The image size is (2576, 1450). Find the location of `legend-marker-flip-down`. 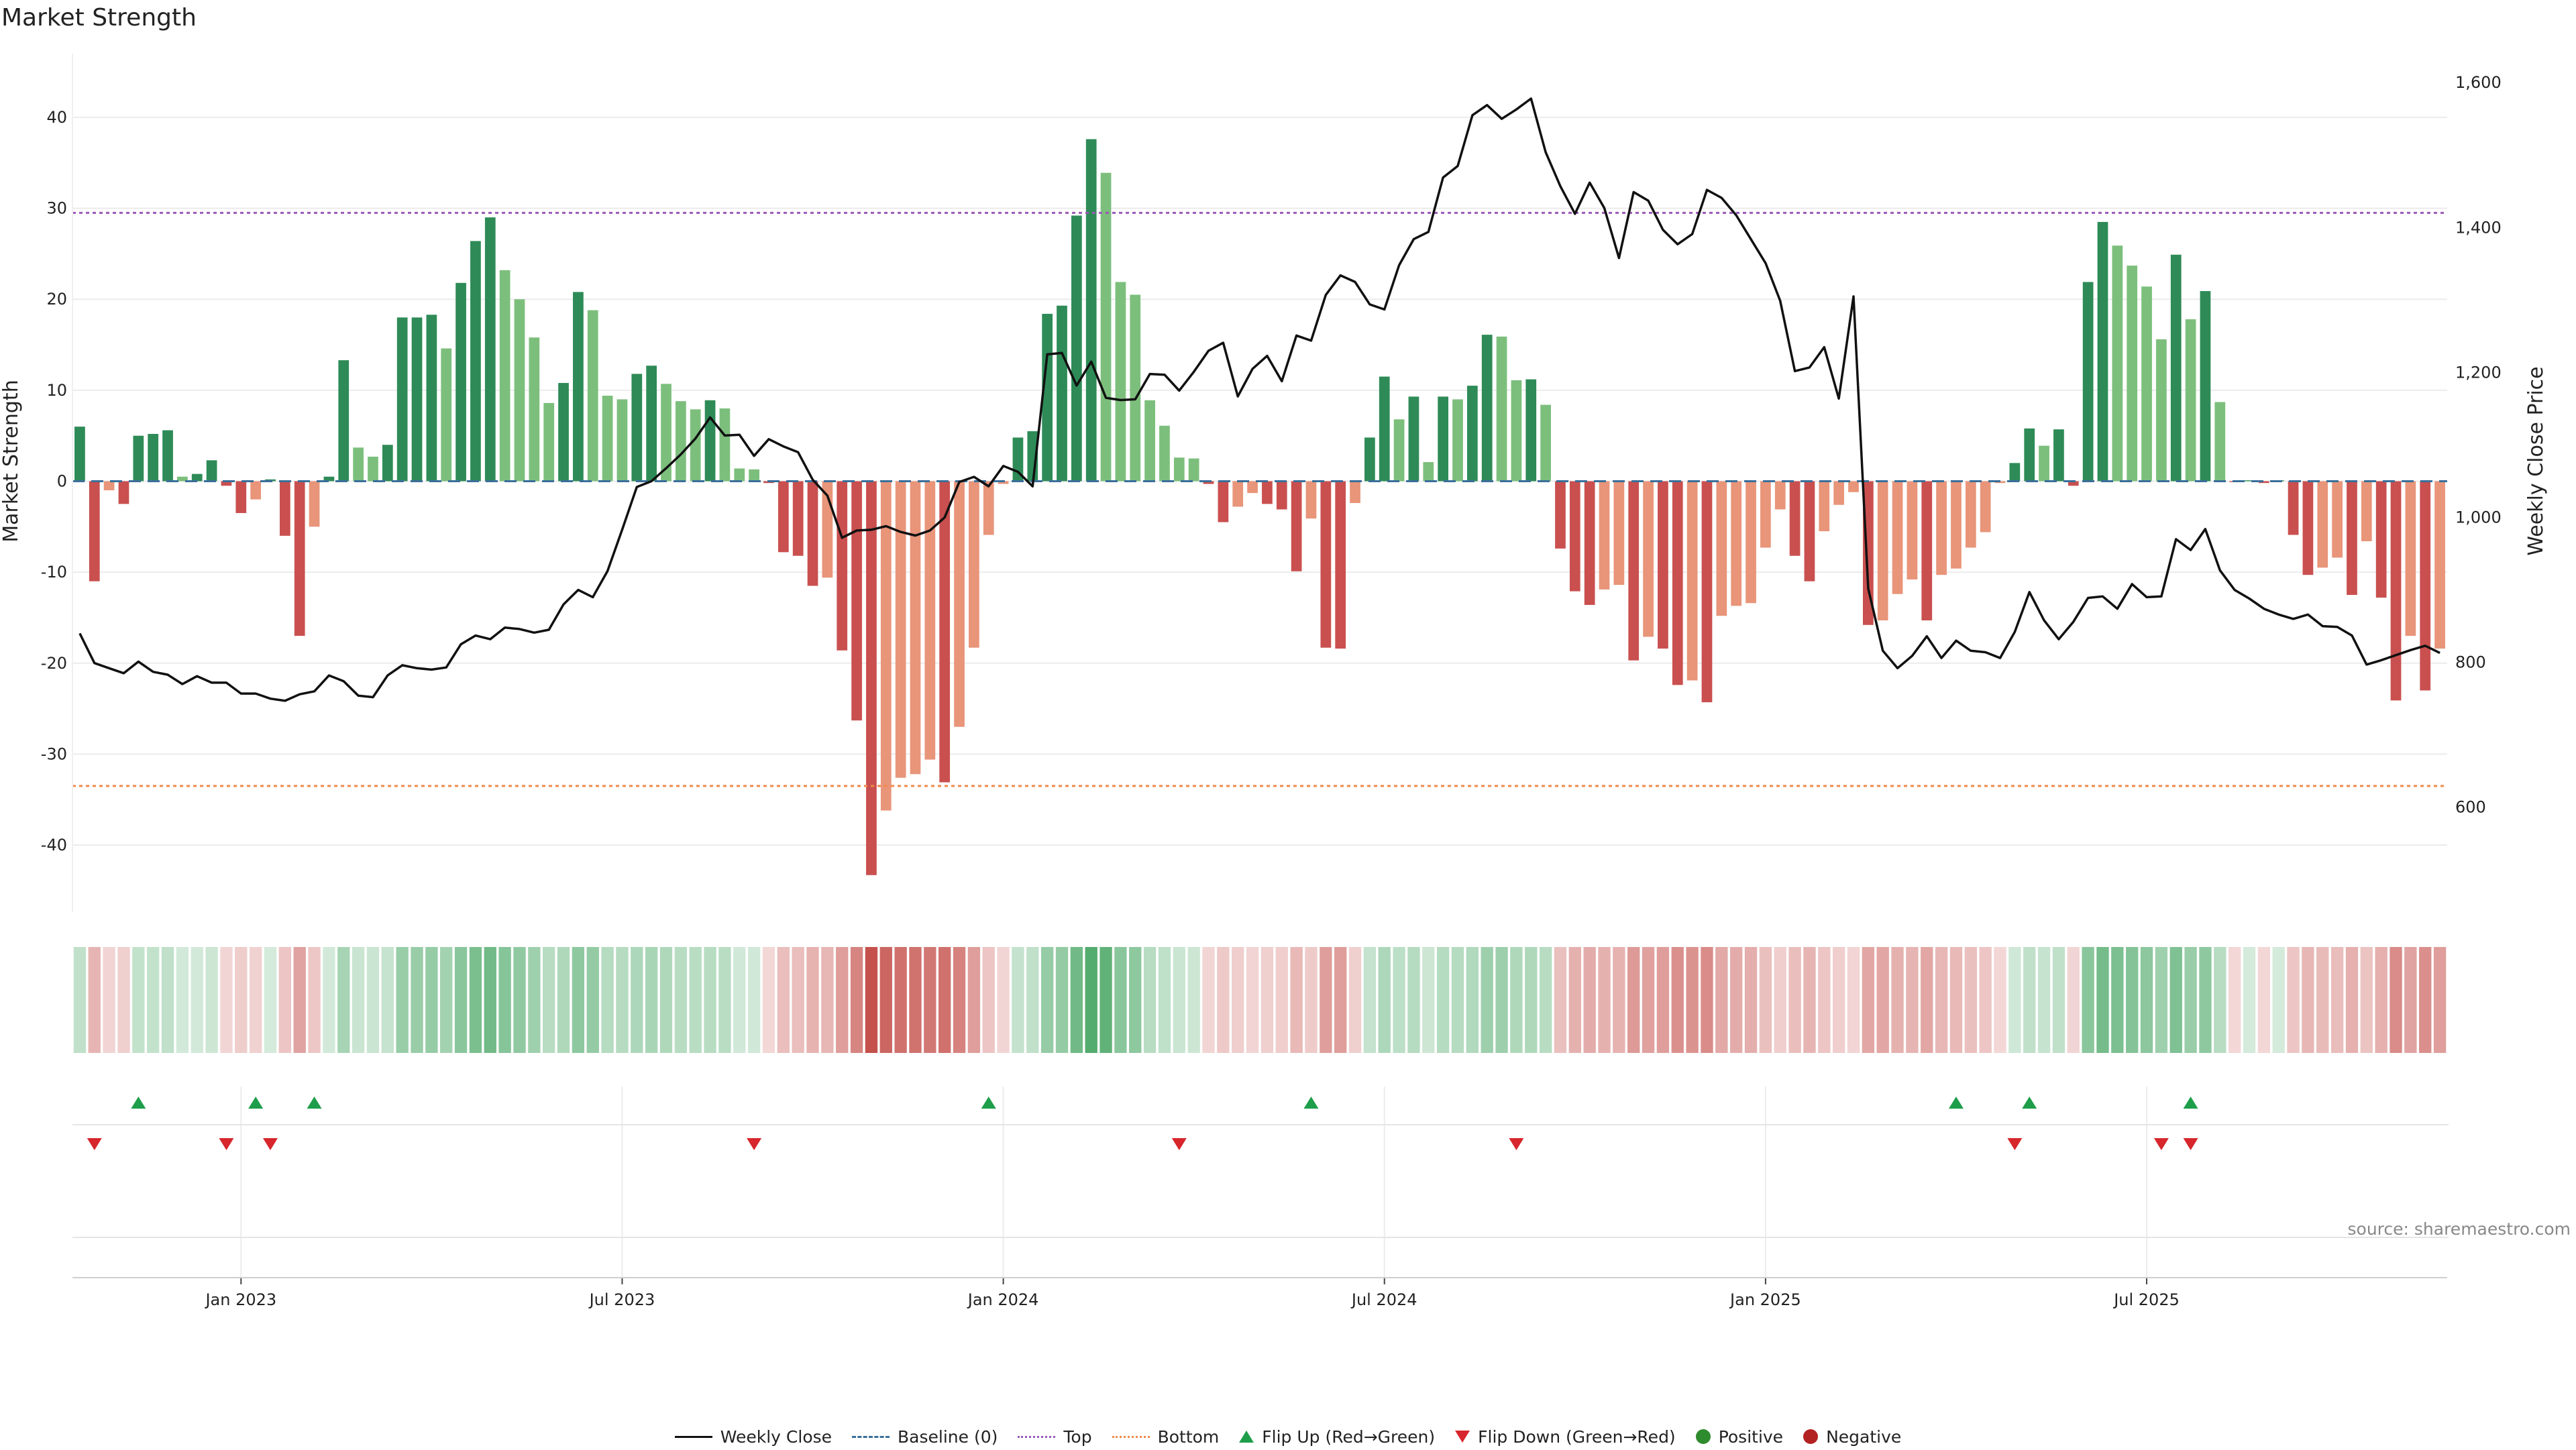

legend-marker-flip-down is located at coordinates (1462, 1437).